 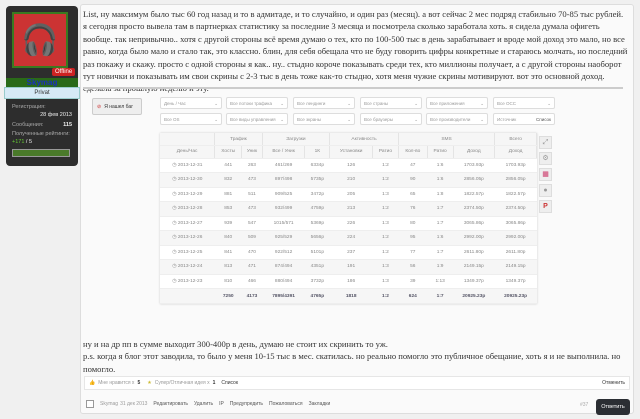 What do you see at coordinates (413, 223) in the screenshot?
I see `table-cell: 80` at bounding box center [413, 223].